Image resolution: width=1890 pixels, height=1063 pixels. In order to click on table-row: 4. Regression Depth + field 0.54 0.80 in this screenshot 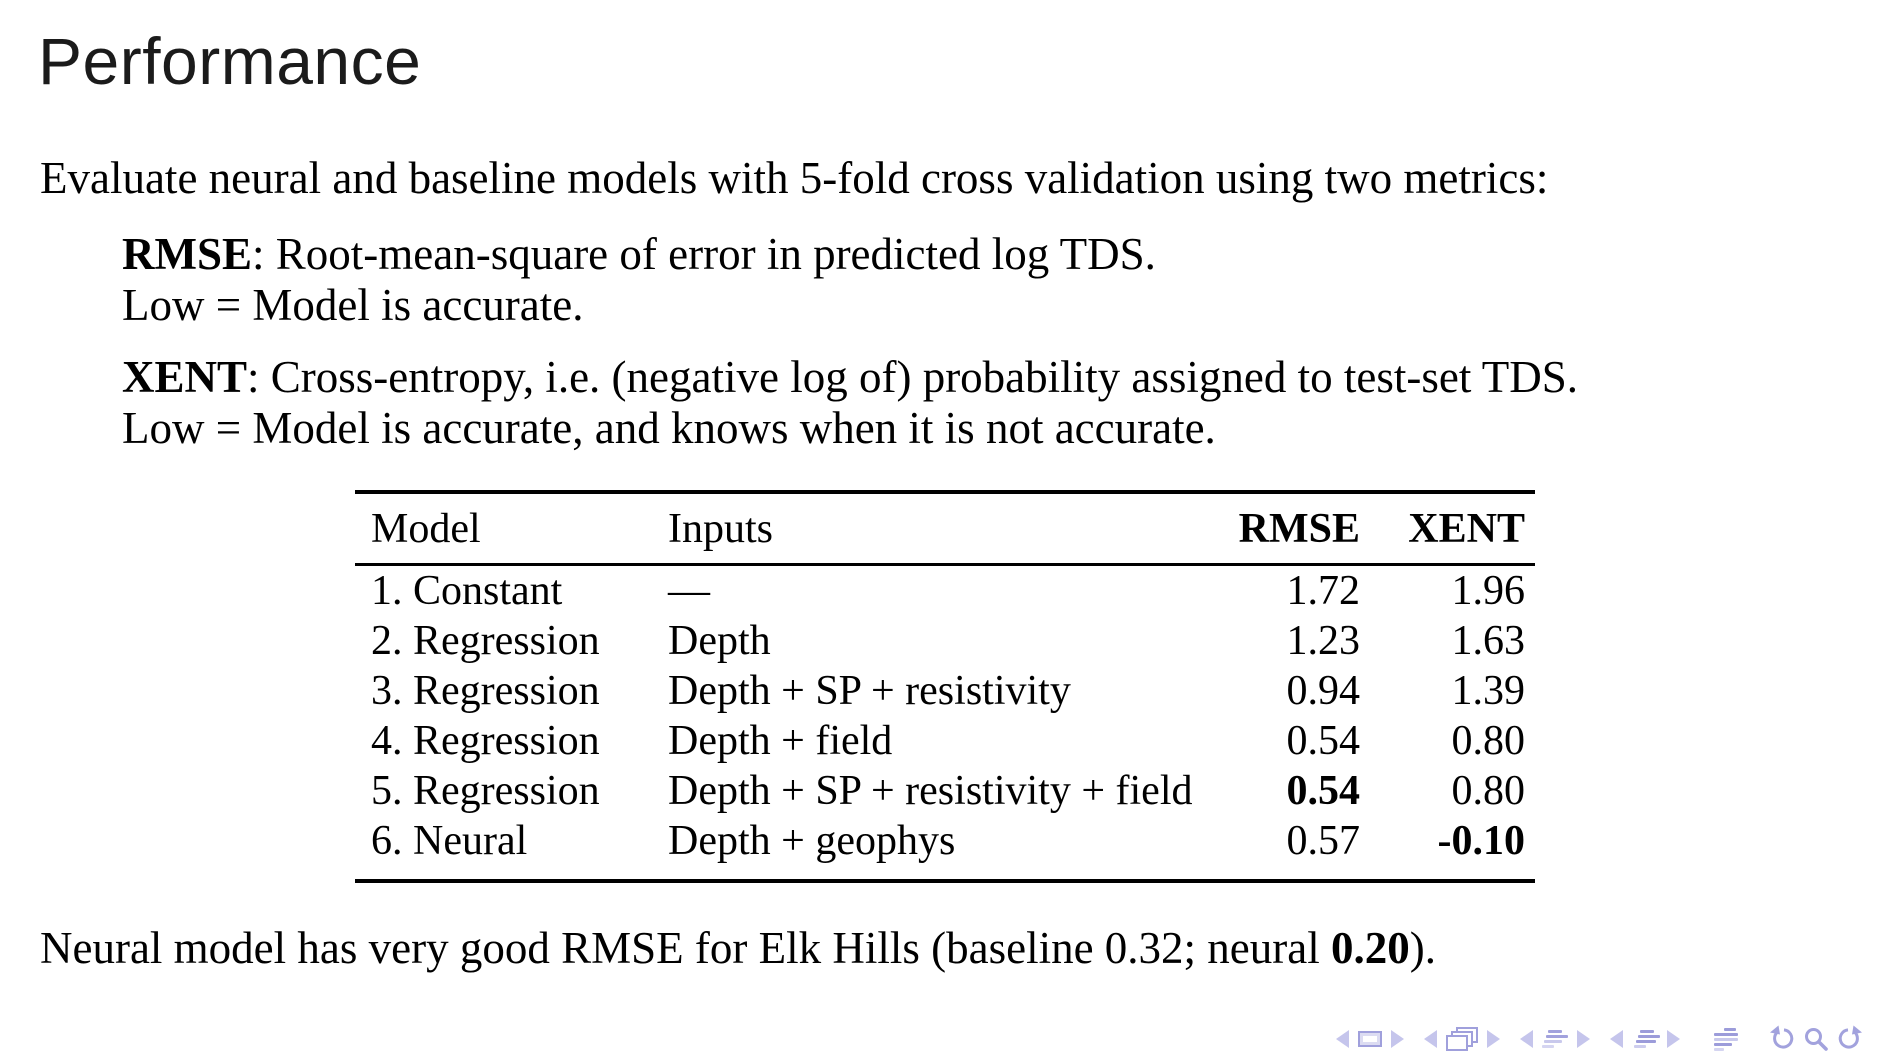, I will do `click(945, 741)`.